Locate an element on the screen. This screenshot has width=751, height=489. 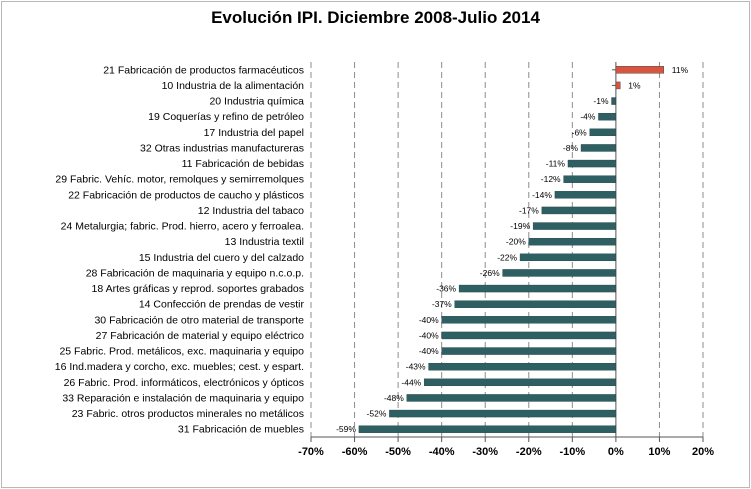
category-label: 14 Confección de prendas de vestir is located at coordinates (222, 305).